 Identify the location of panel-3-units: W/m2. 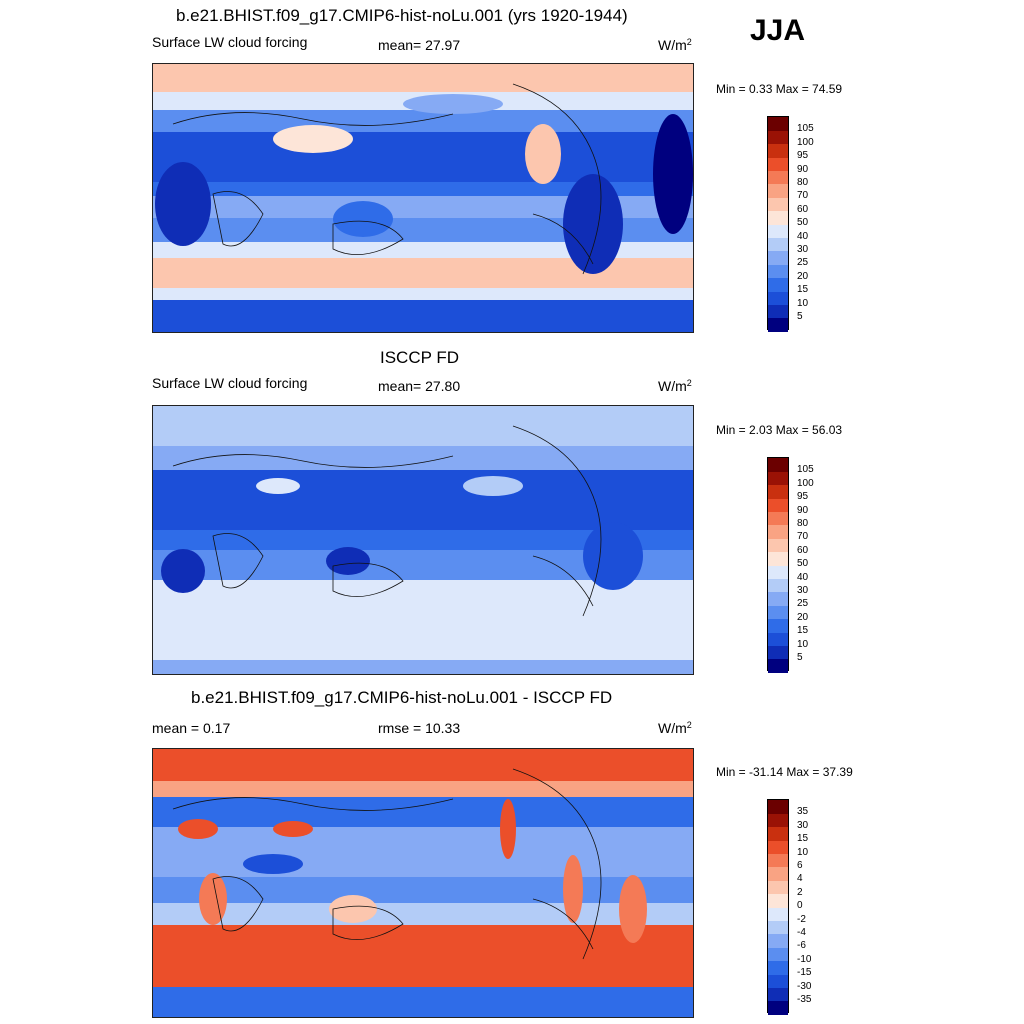
(675, 728).